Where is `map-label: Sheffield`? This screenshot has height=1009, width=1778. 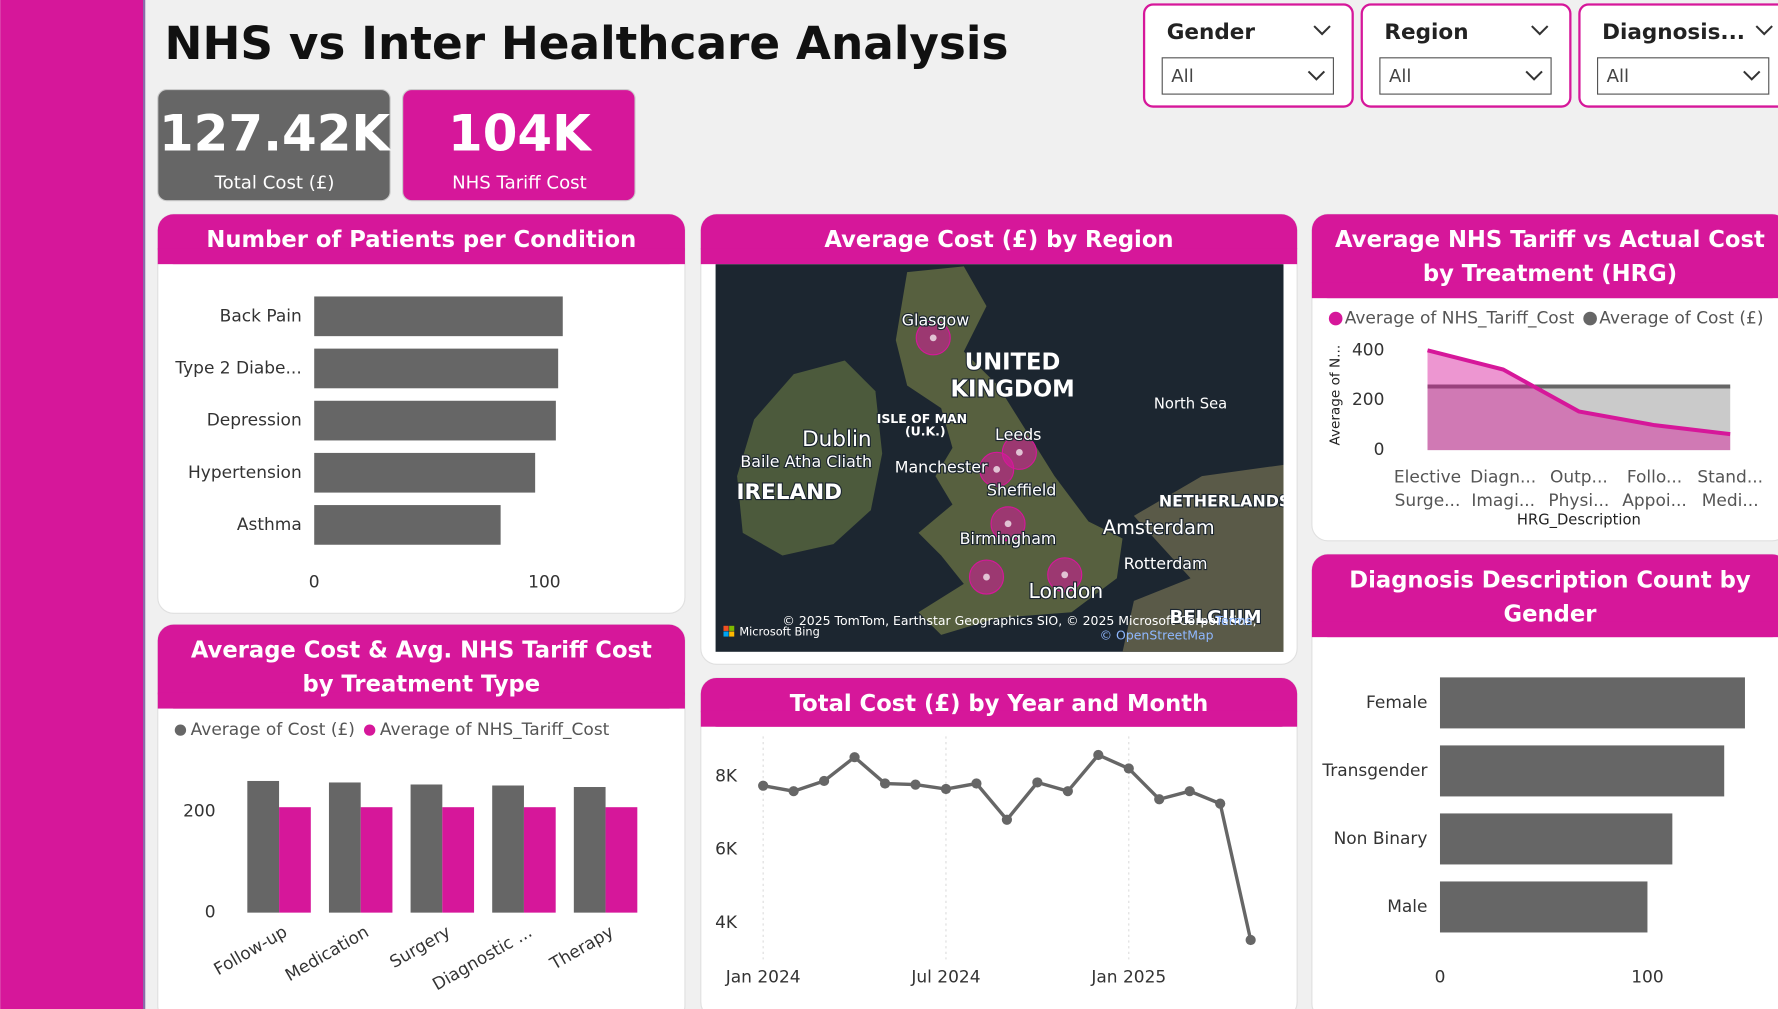
map-label: Sheffield is located at coordinates (1021, 489).